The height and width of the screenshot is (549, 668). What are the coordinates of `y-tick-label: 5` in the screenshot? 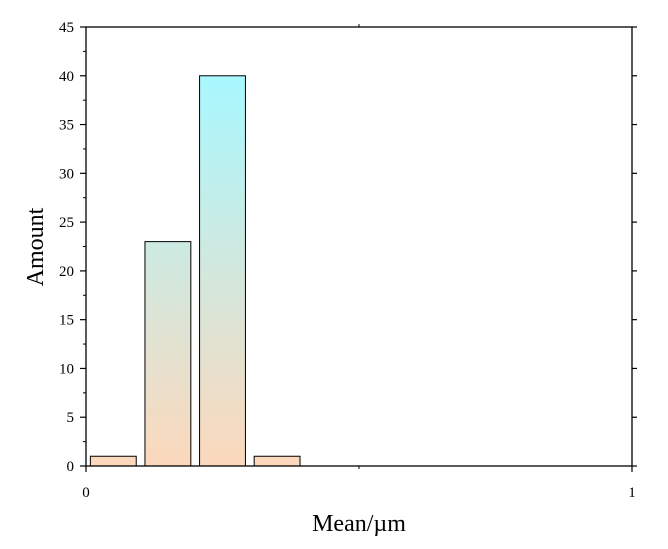 It's located at (71, 418).